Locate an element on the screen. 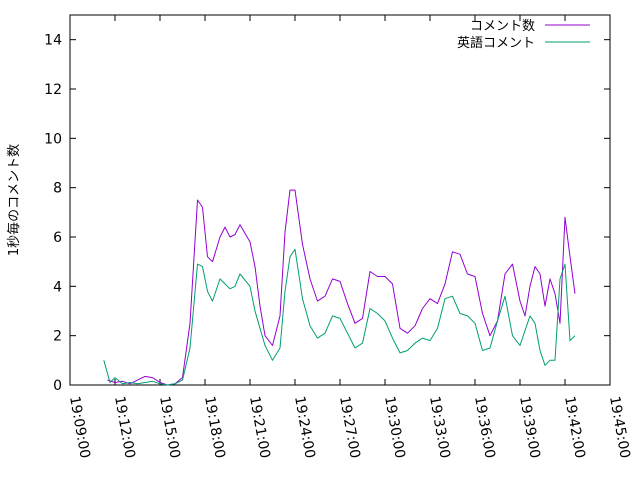 The width and height of the screenshot is (640, 480). y-tick-label: 14 is located at coordinates (53, 41).